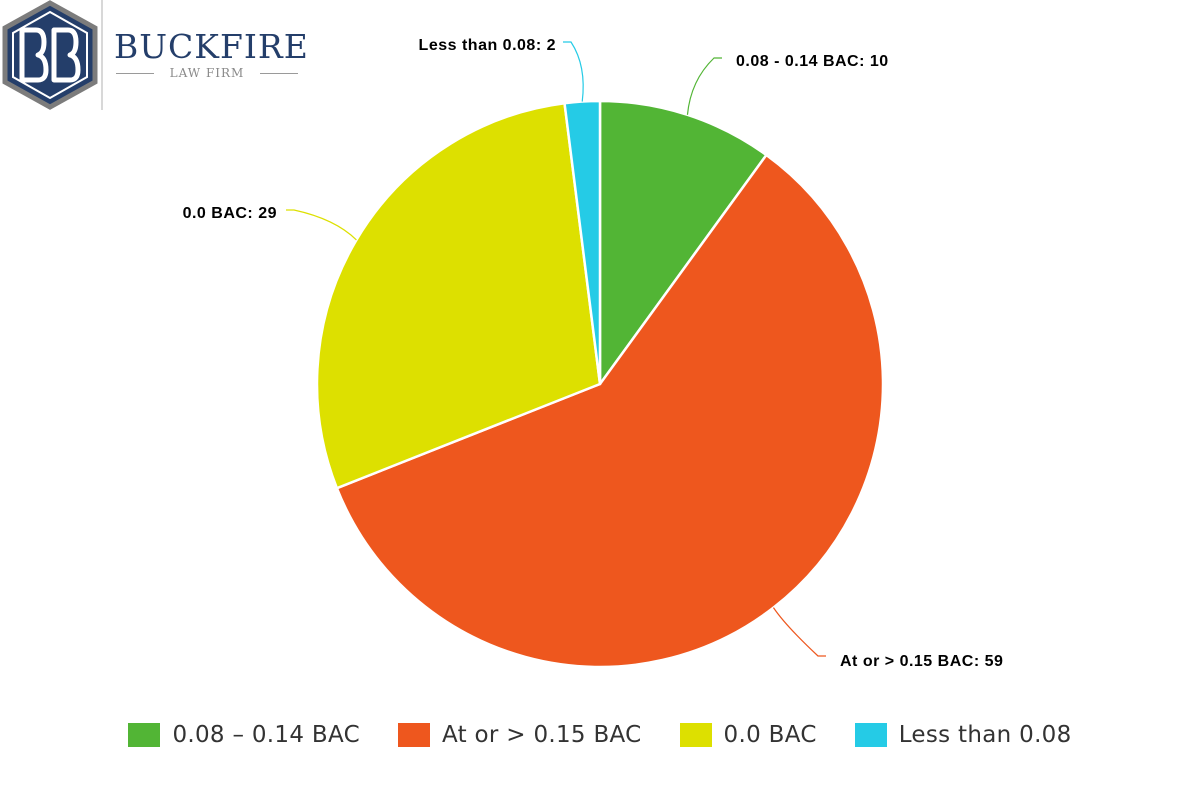  Describe the element at coordinates (770, 735) in the screenshot. I see `legend-label: 0.0 BAC` at that location.